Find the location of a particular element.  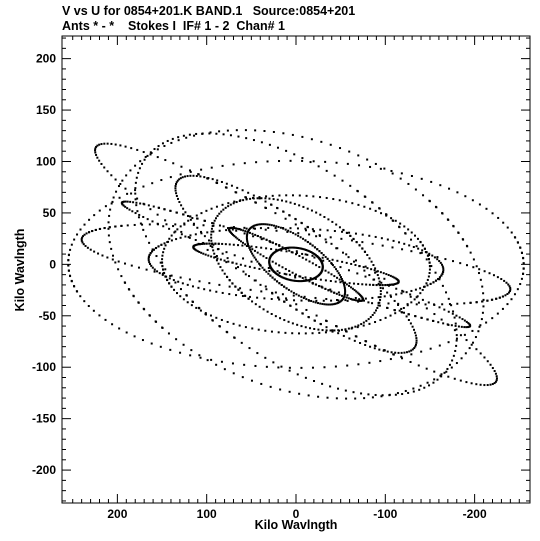

y-tick-label: -50 is located at coordinates (48, 316).